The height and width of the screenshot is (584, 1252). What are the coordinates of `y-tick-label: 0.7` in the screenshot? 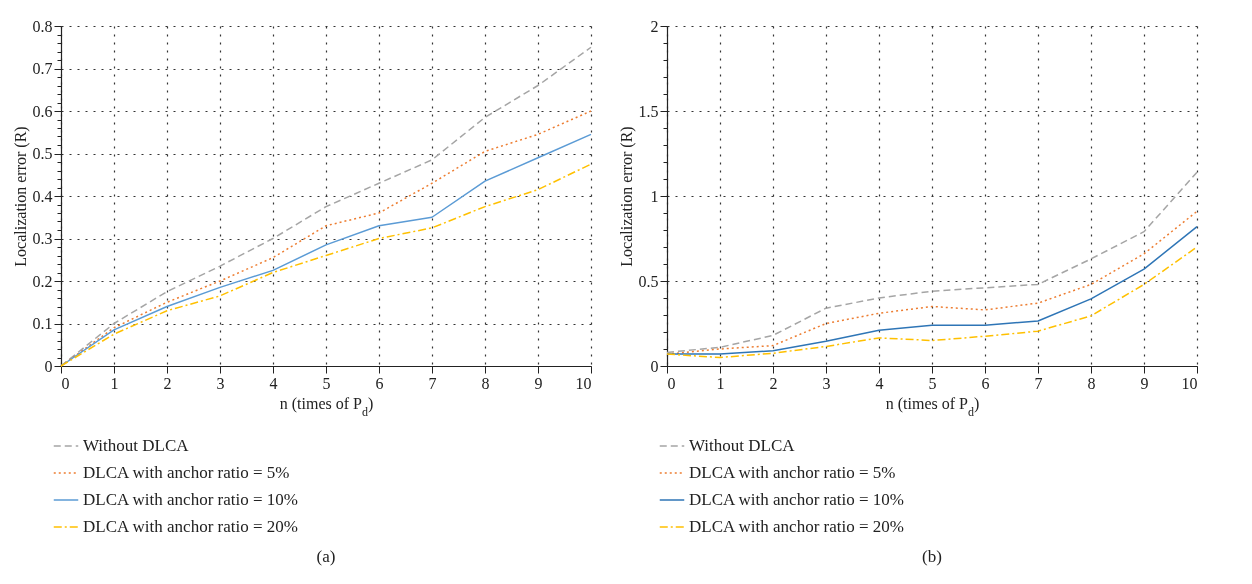 It's located at (42, 68).